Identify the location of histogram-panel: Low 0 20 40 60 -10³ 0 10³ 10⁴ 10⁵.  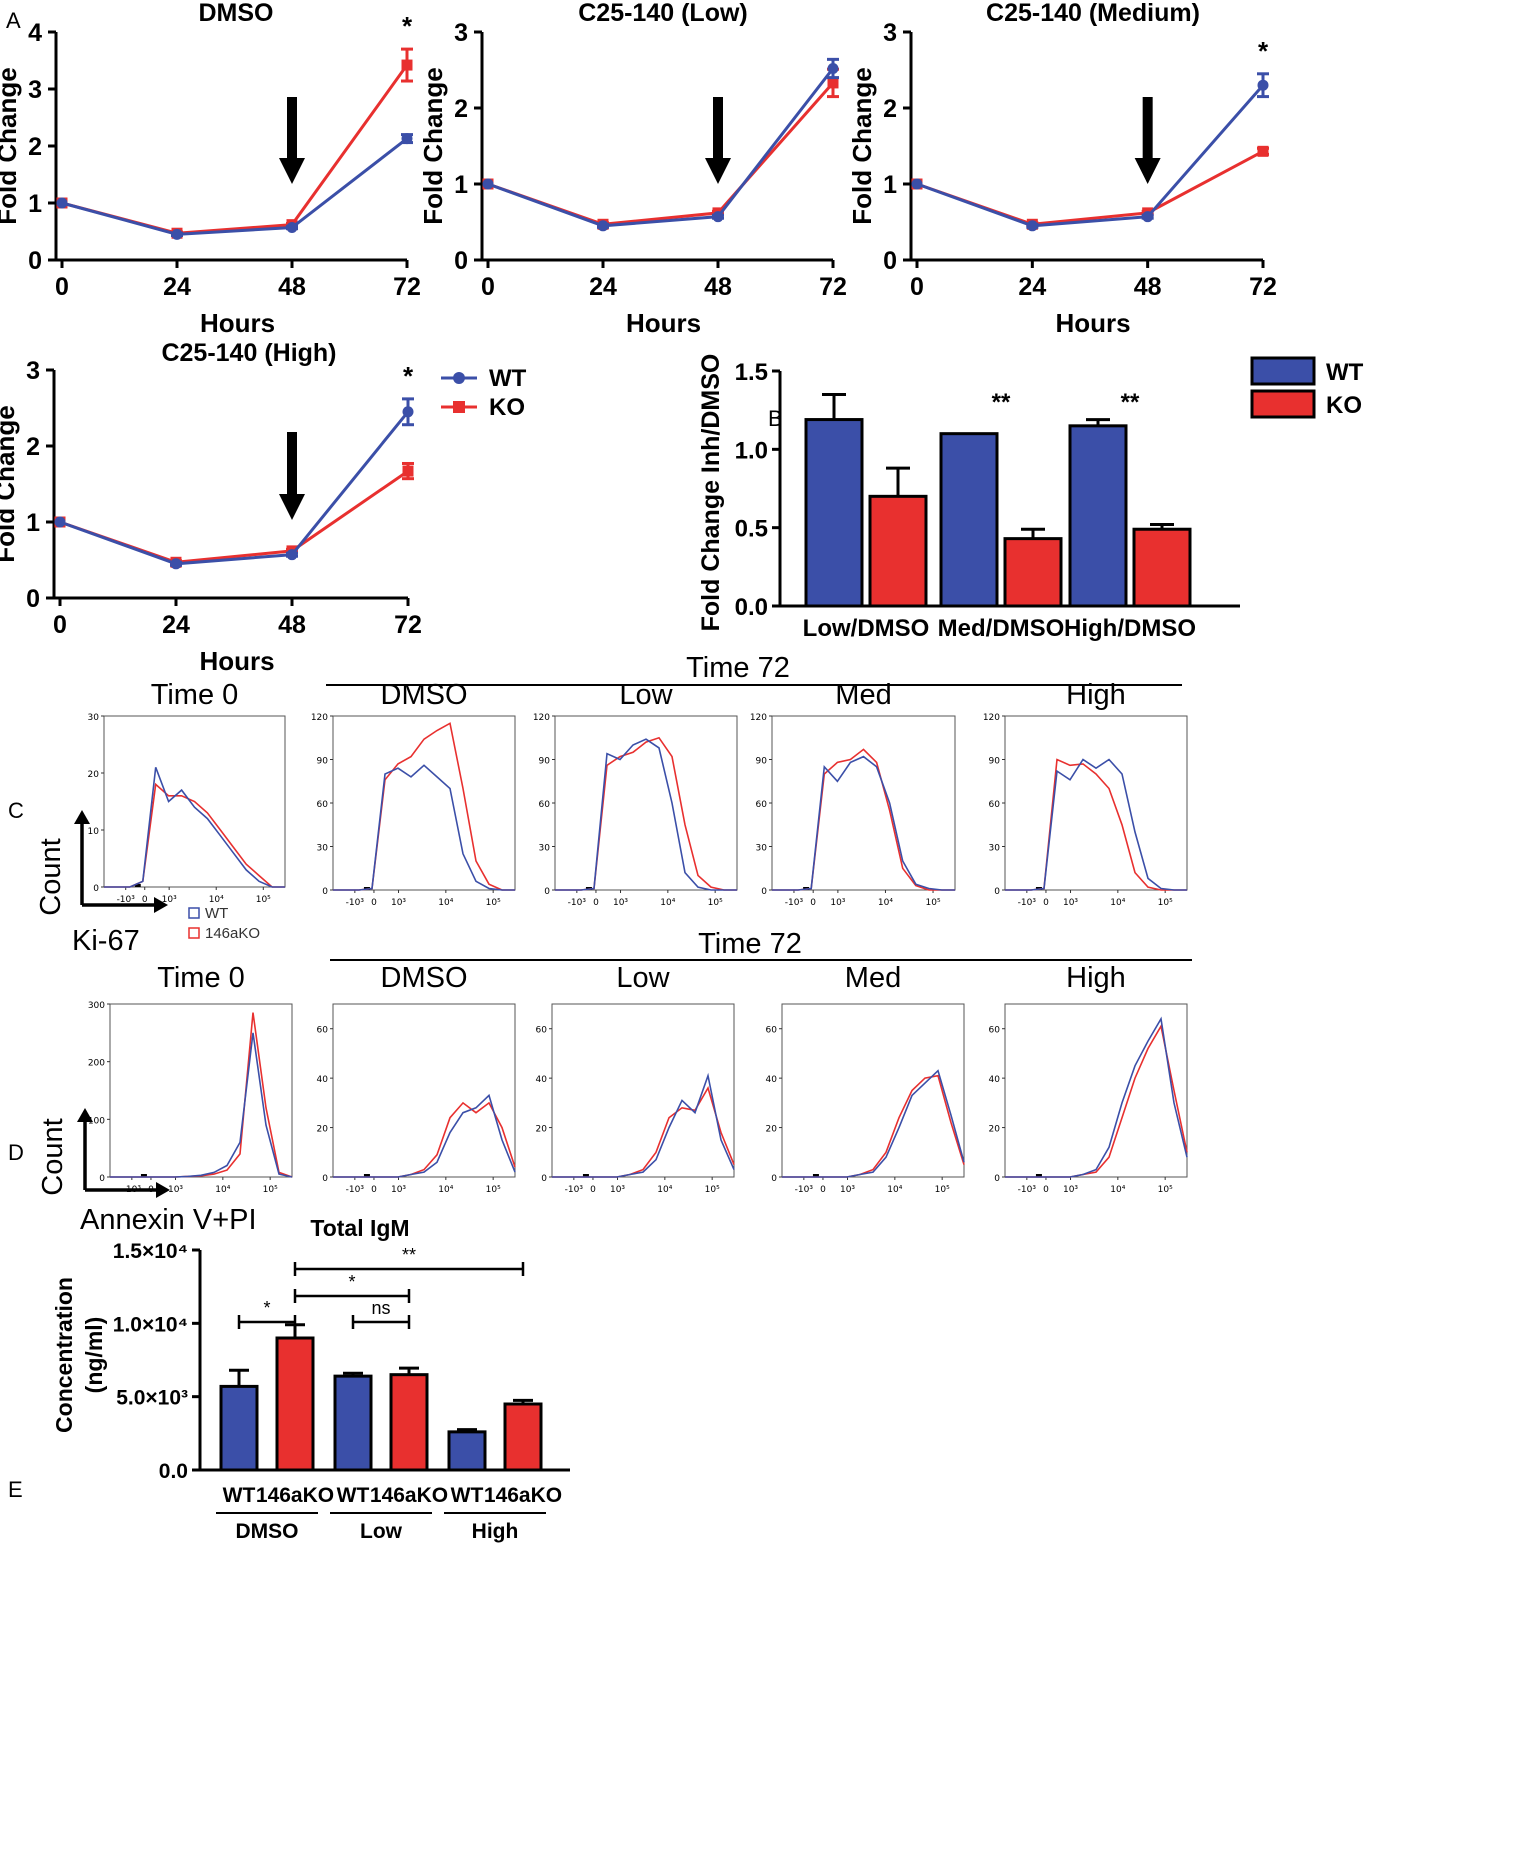
(635, 1078).